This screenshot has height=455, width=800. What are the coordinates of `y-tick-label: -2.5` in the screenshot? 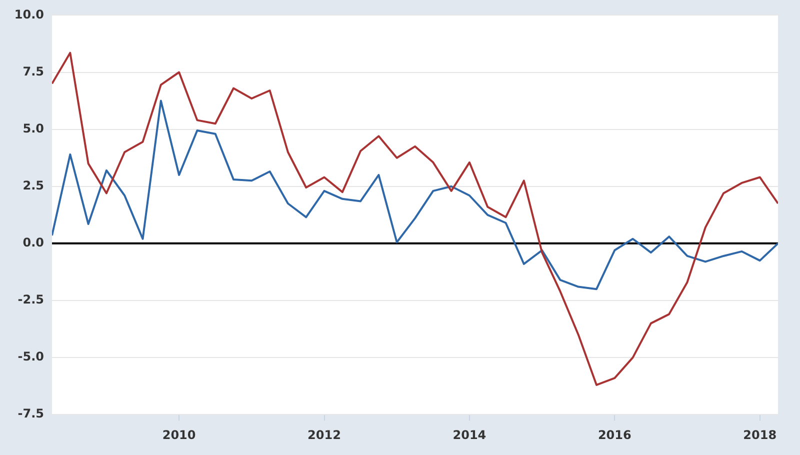 It's located at (31, 299).